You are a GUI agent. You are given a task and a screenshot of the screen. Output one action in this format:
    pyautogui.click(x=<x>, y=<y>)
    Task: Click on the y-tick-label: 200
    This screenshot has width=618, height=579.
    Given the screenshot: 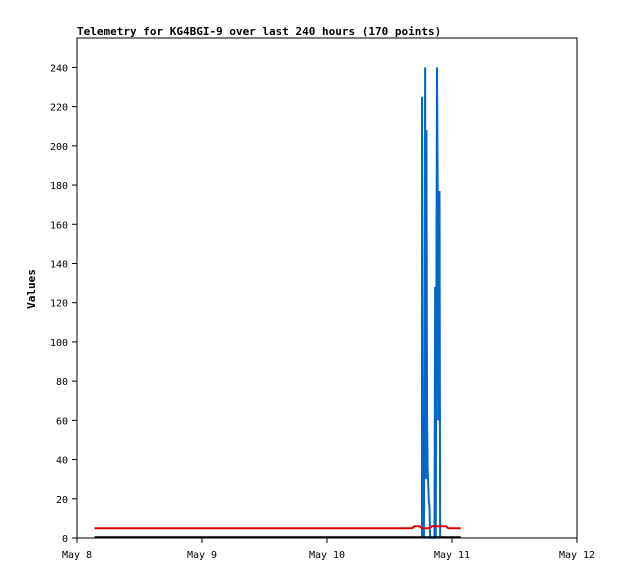 What is the action you would take?
    pyautogui.click(x=59, y=147)
    